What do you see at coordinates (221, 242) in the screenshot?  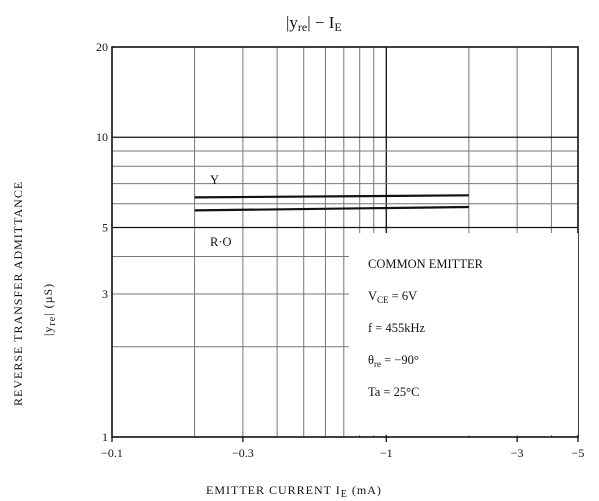 I see `series-label-ro: R·O` at bounding box center [221, 242].